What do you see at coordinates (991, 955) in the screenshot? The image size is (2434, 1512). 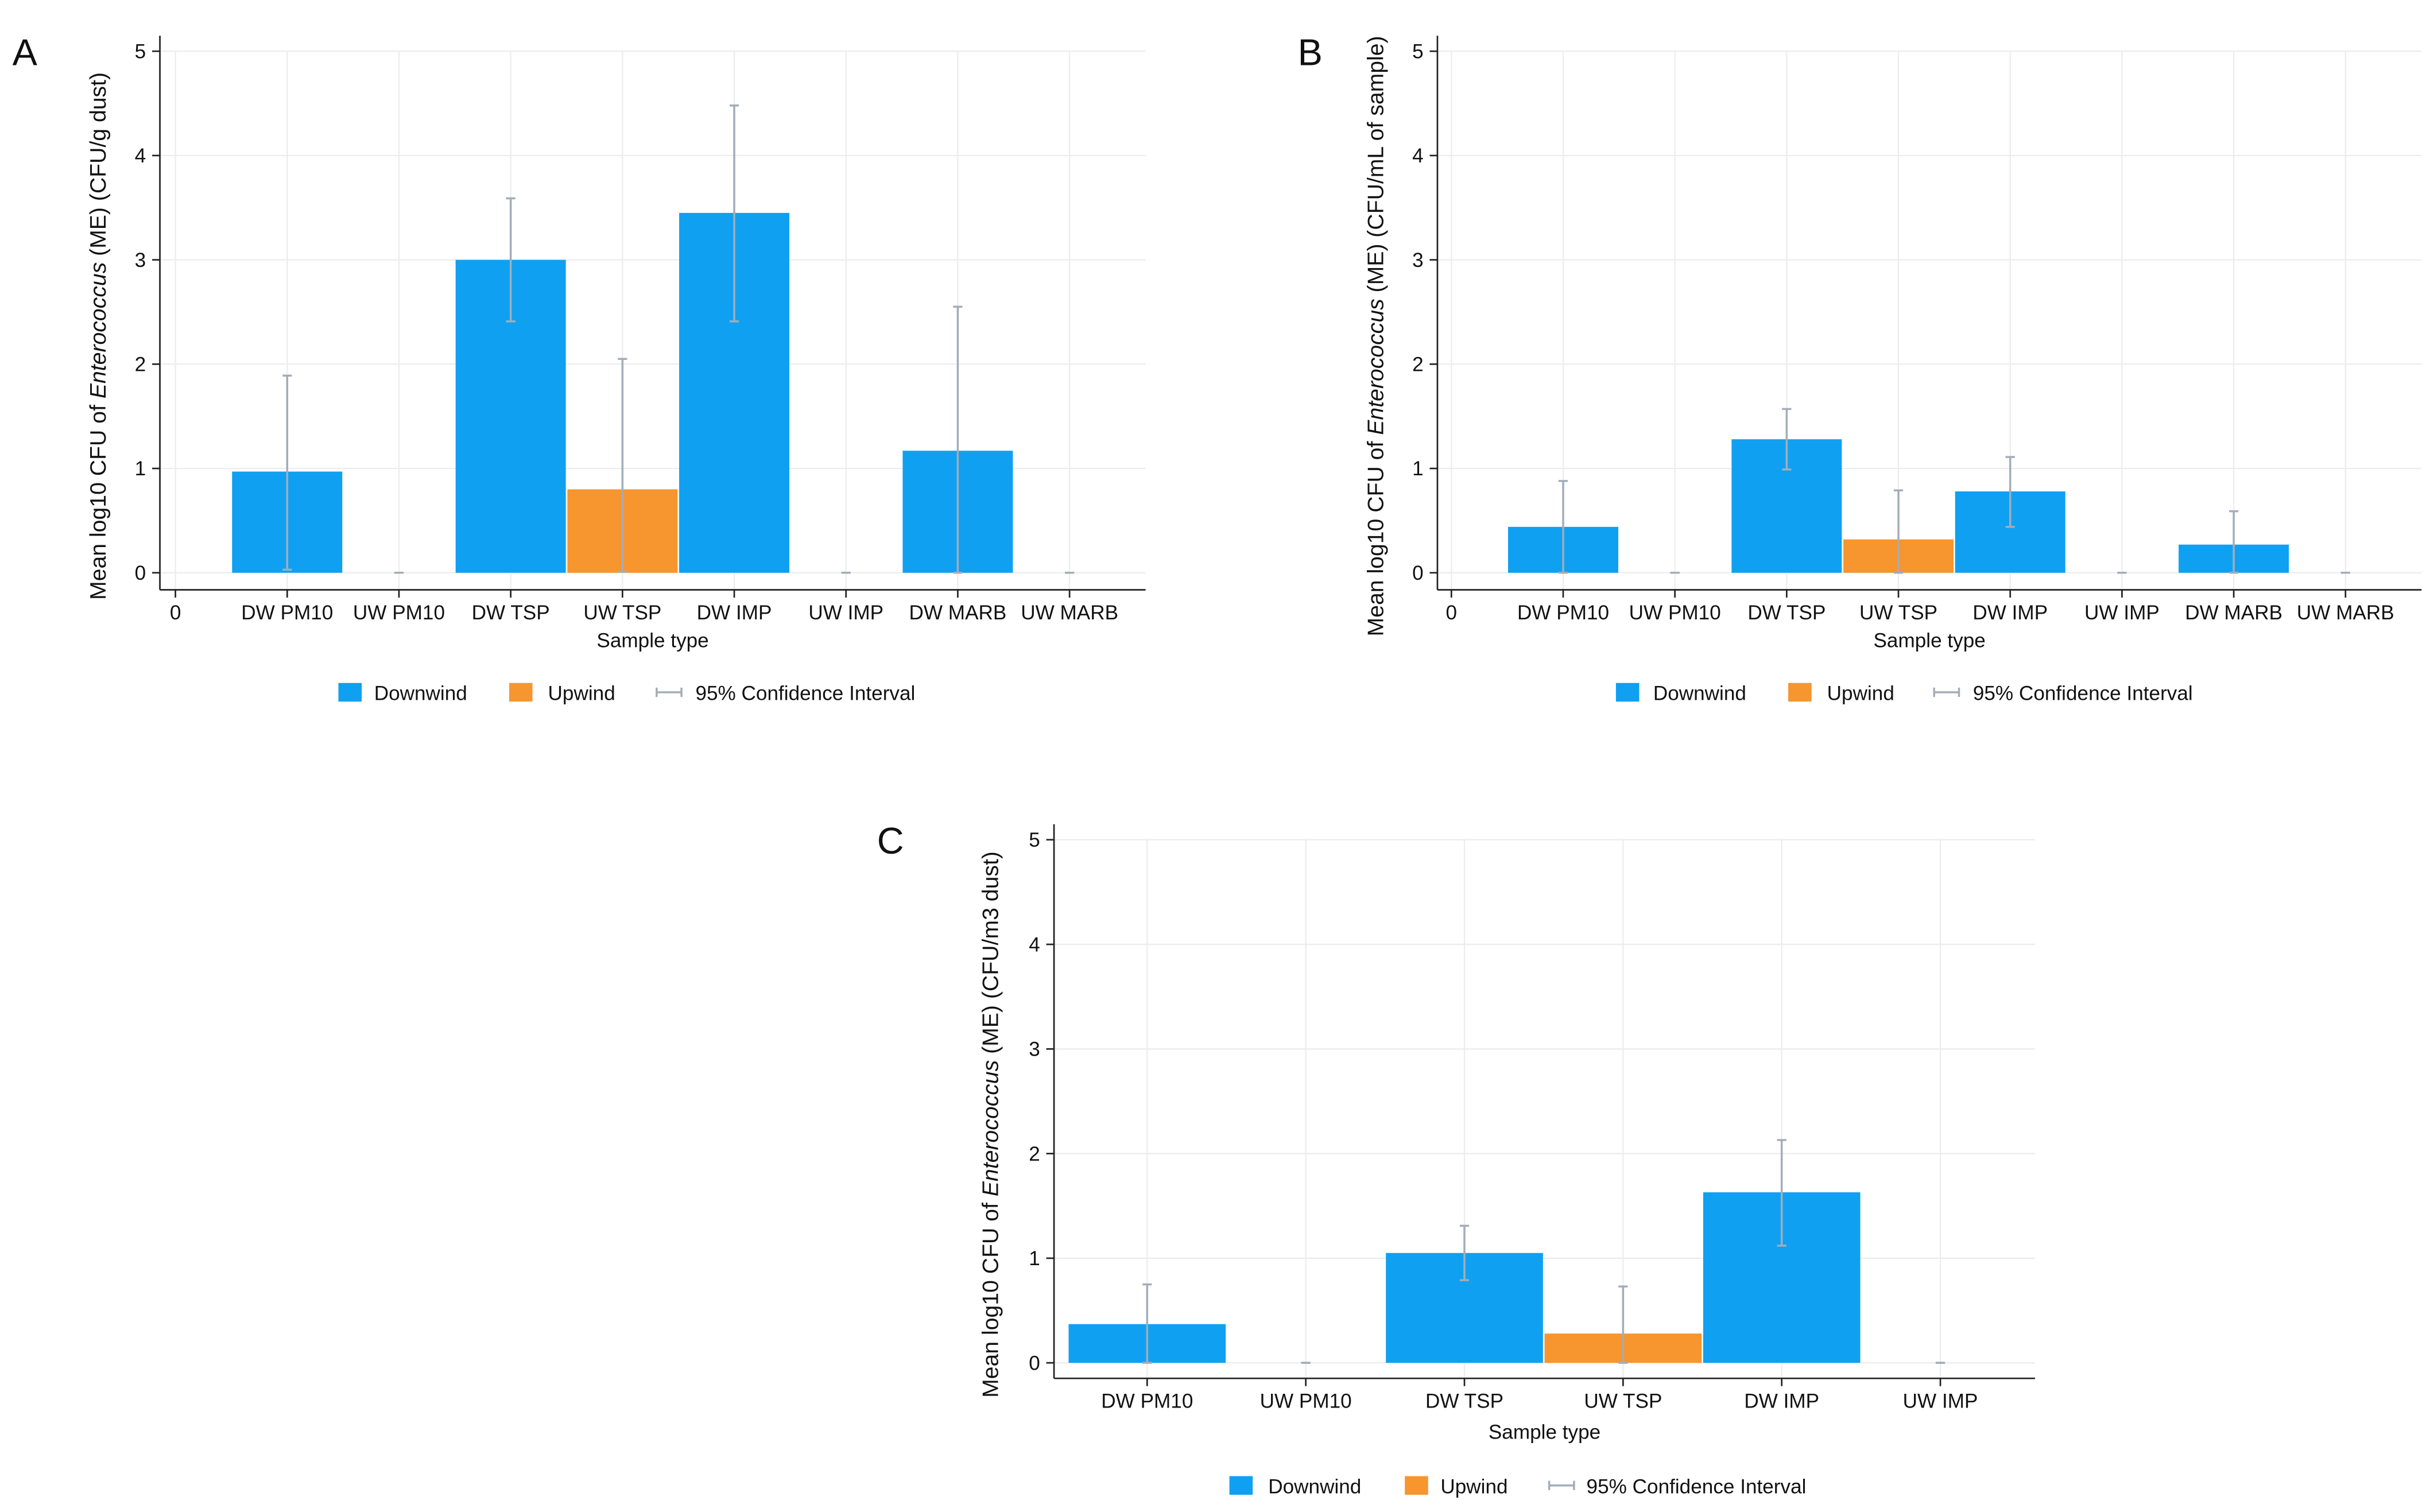 I see `y-axis-label-suffix: (ME) (CFU/m3 dust)` at bounding box center [991, 955].